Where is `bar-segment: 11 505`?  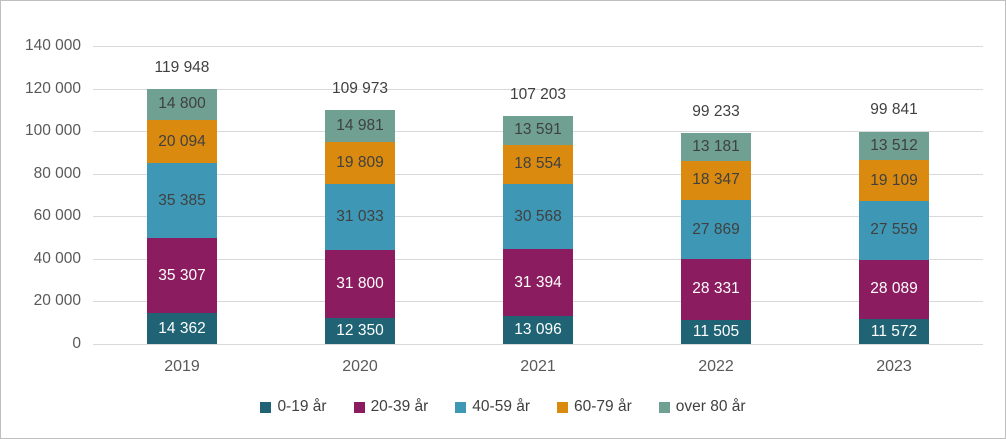
bar-segment: 11 505 is located at coordinates (716, 331).